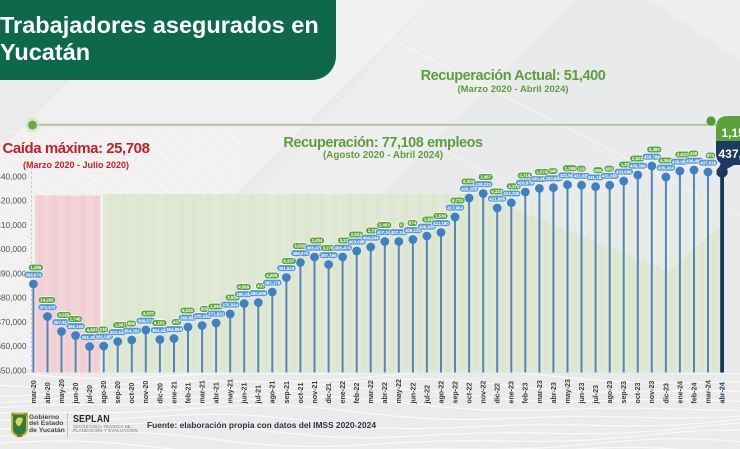 The image size is (740, 449). I want to click on svg-text: 437,756, so click(729, 154).